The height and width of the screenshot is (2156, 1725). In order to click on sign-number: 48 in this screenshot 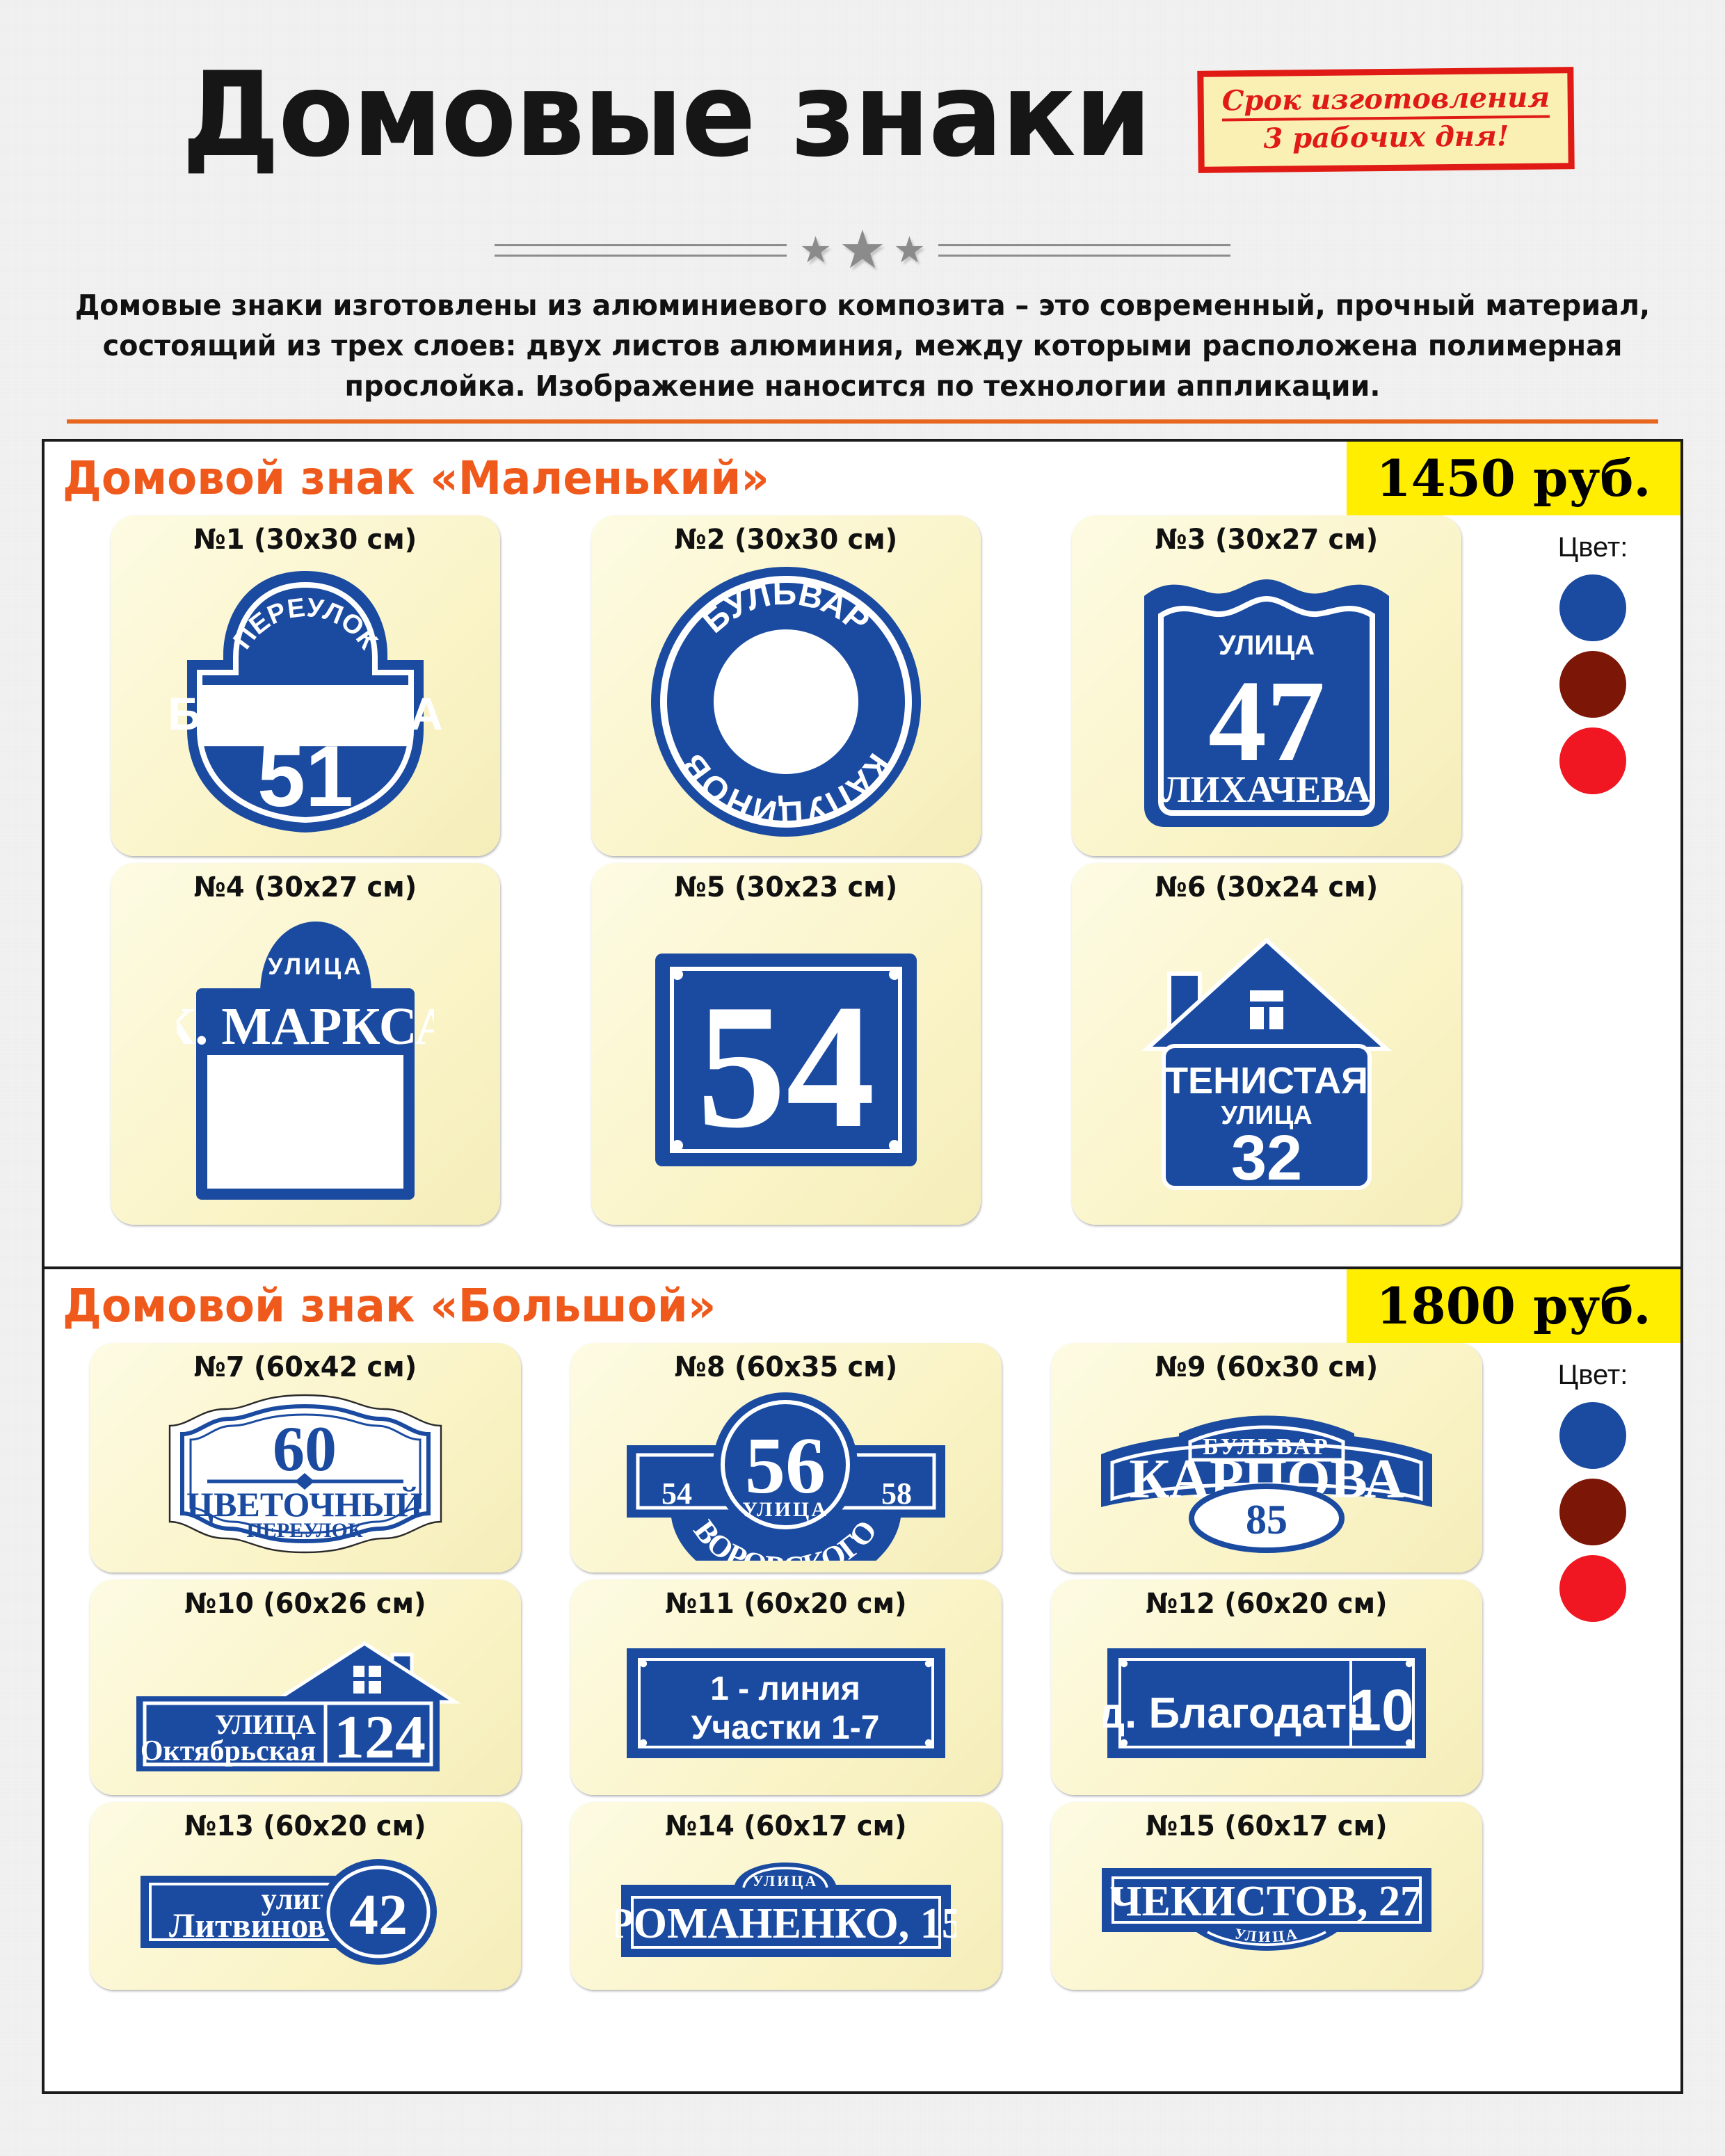, I will do `click(786, 701)`.